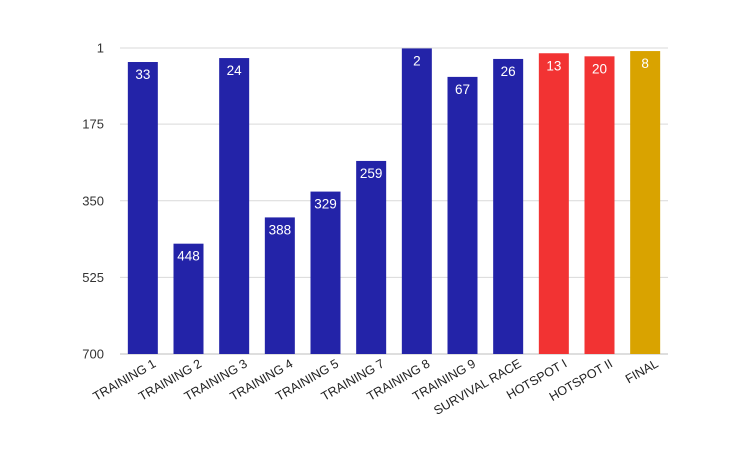 Image resolution: width=750 pixels, height=467 pixels. I want to click on data-label: 388, so click(280, 229).